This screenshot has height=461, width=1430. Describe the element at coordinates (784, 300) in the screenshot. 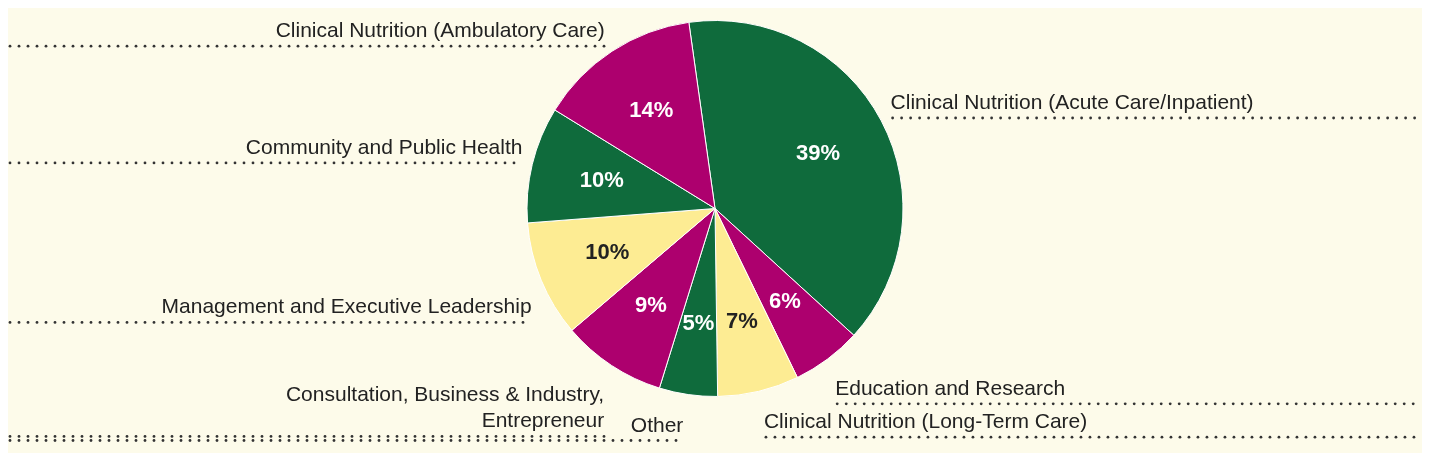

I see `data-label: 6%` at that location.